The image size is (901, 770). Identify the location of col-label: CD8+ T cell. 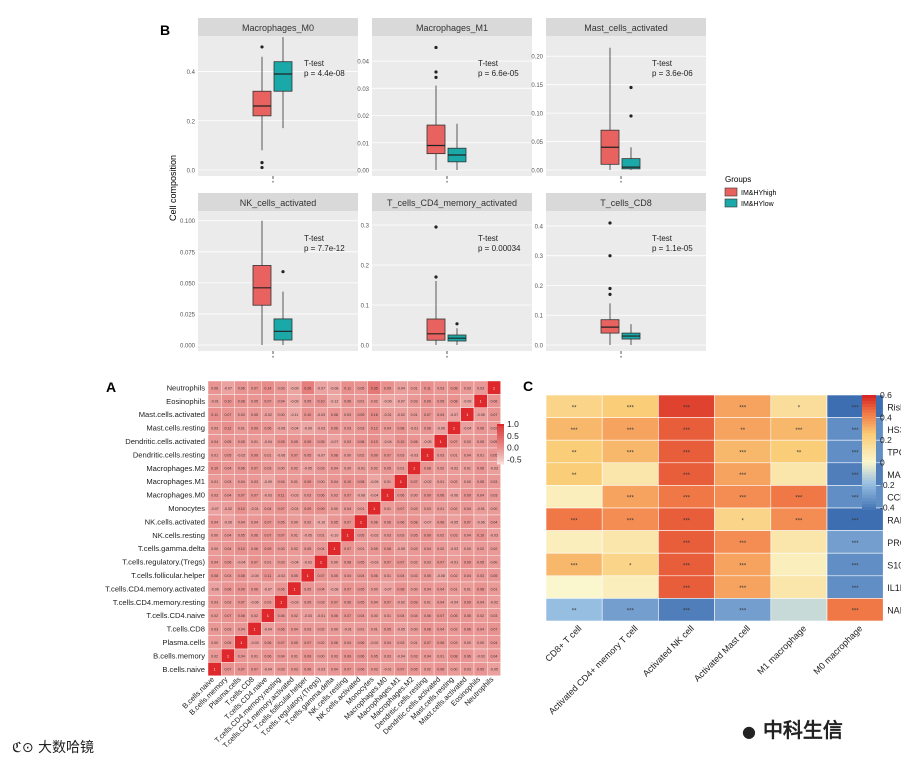
(563, 643).